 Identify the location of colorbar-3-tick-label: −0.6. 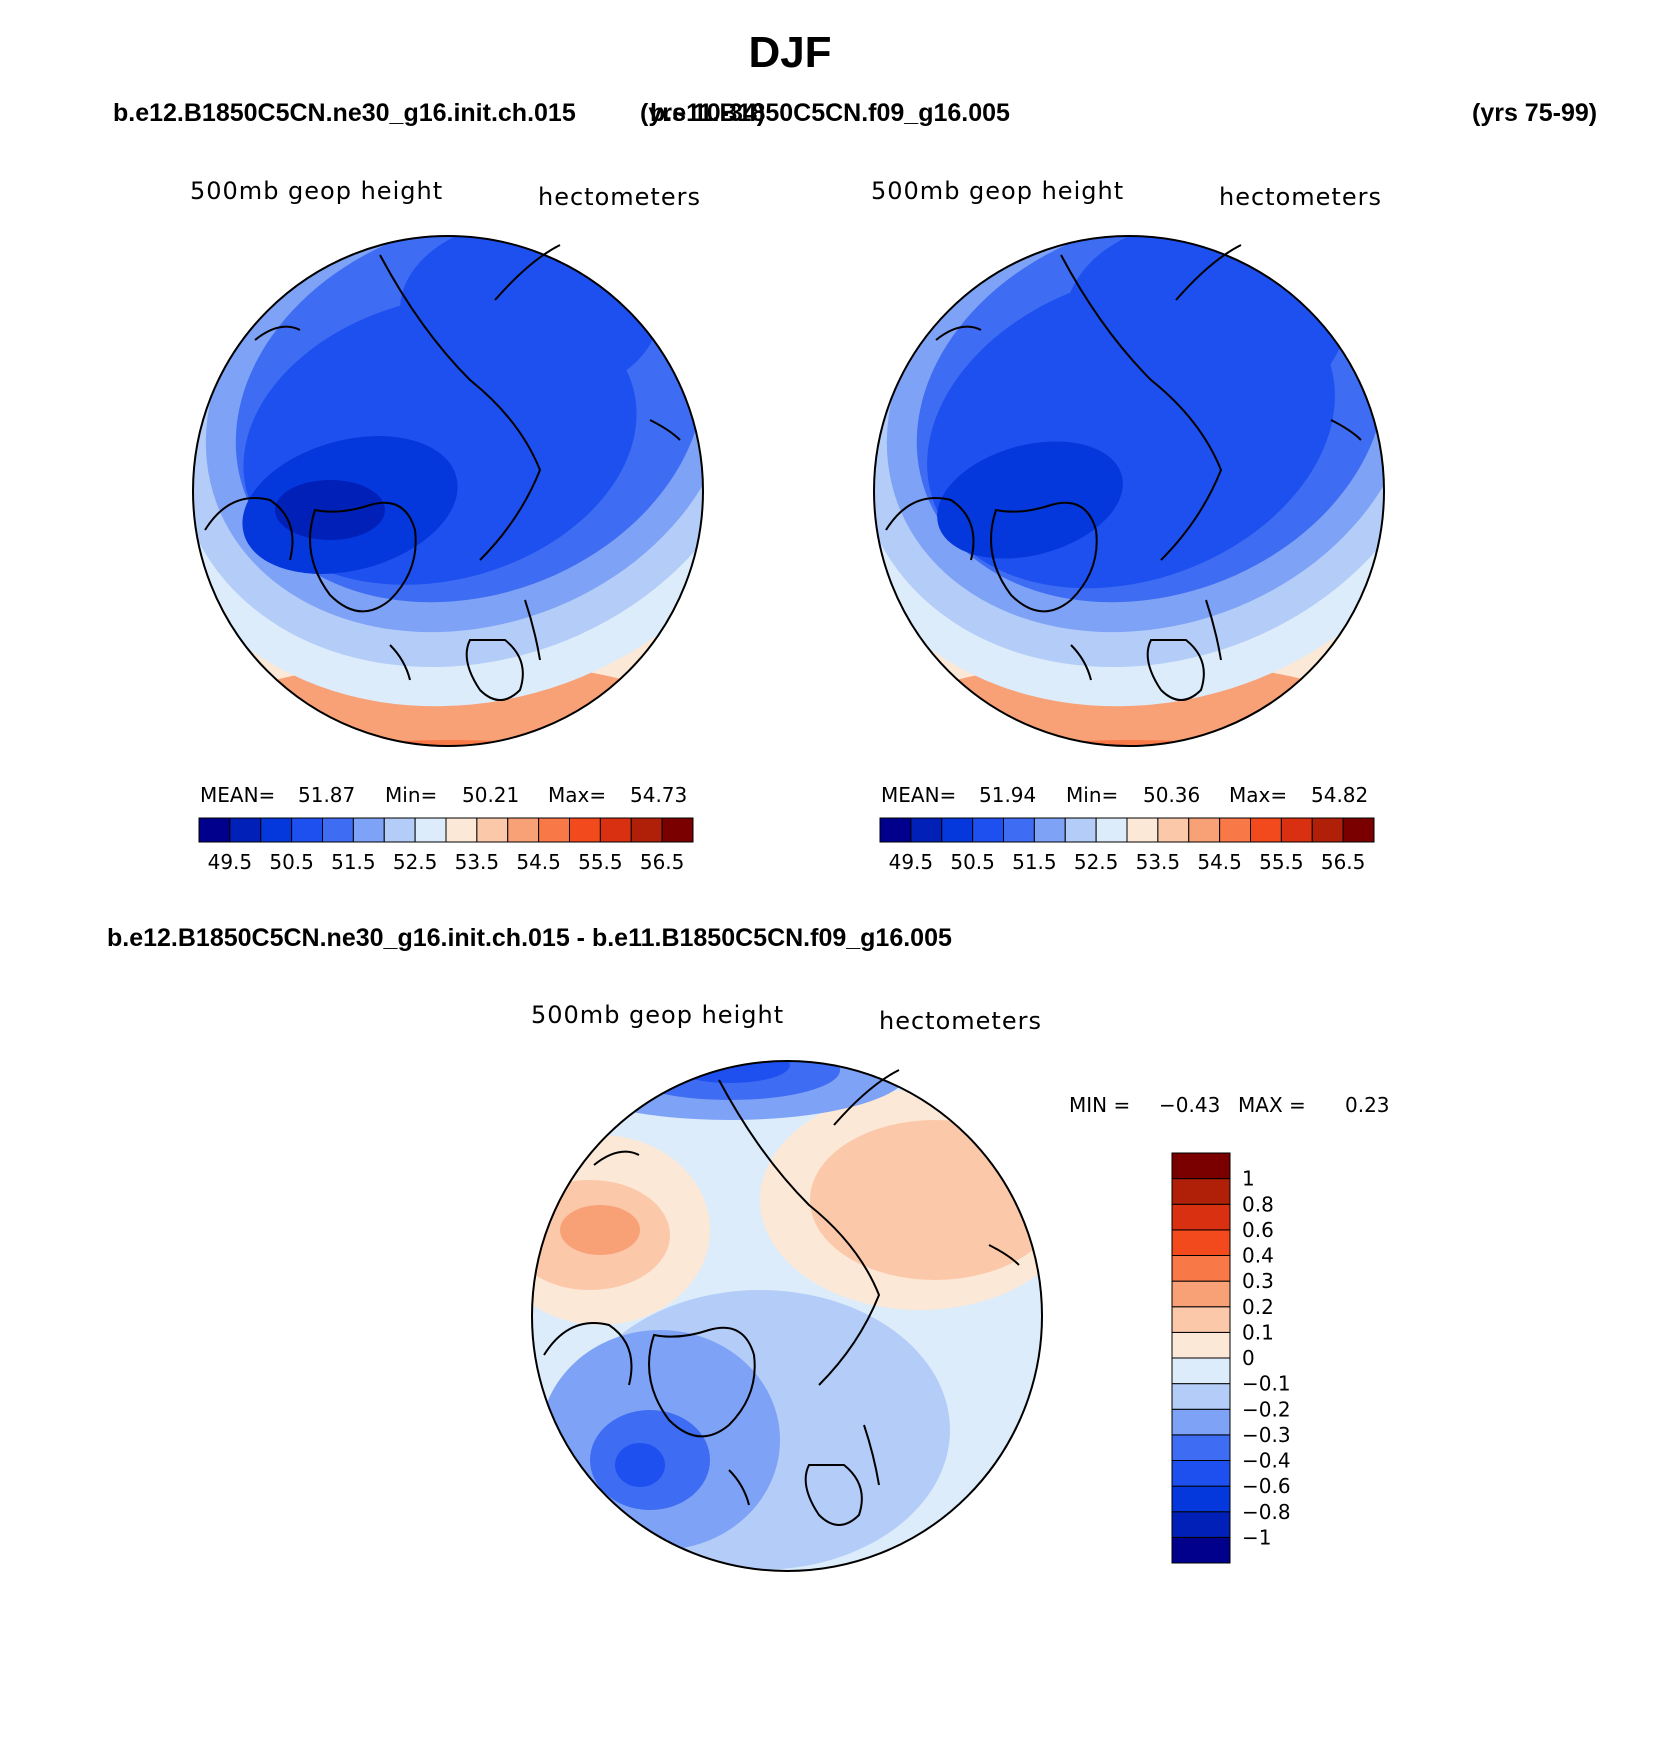
(1266, 1486).